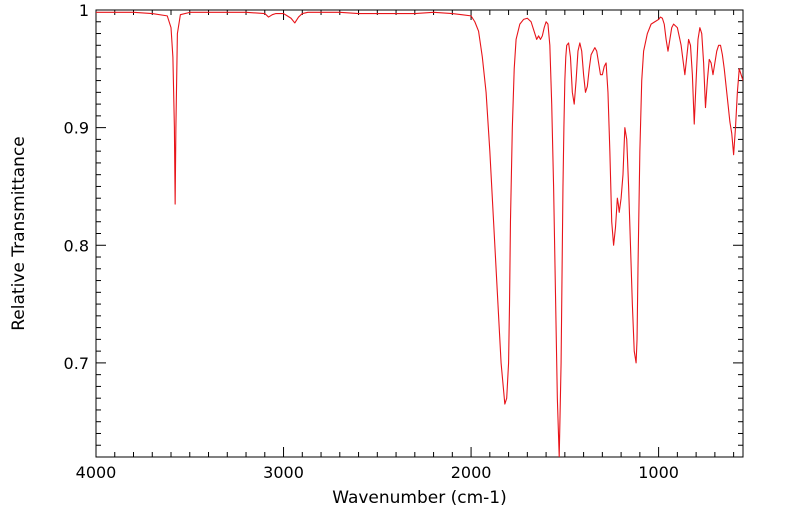 This screenshot has height=516, width=799. I want to click on y-tick-label: 1, so click(84, 10).